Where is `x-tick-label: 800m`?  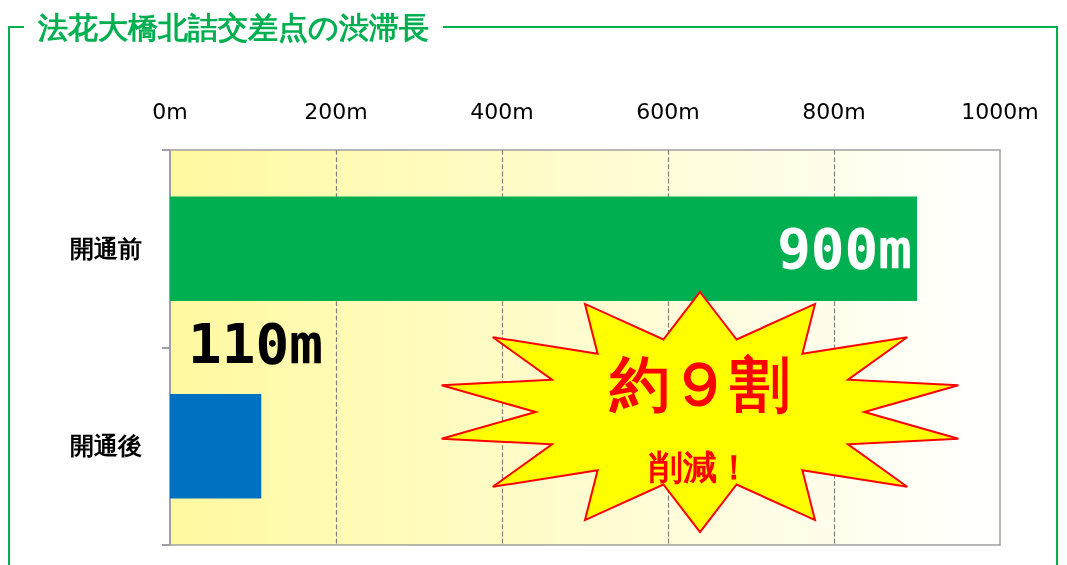 x-tick-label: 800m is located at coordinates (834, 111).